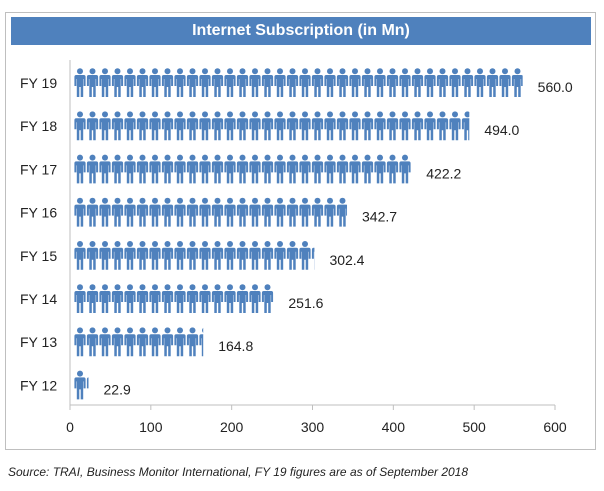  What do you see at coordinates (117, 389) in the screenshot?
I see `value-label: 22.9` at bounding box center [117, 389].